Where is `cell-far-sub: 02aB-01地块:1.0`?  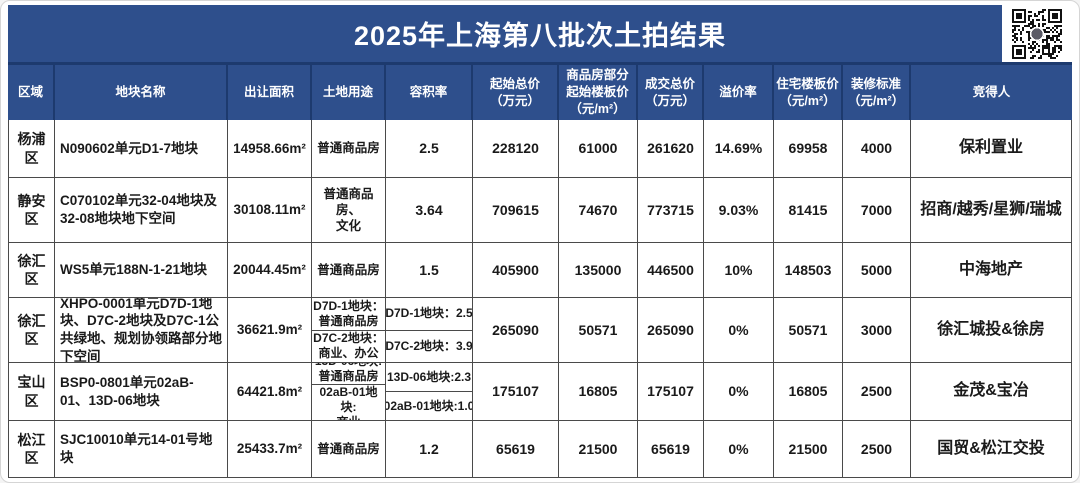
cell-far-sub: 02aB-01地块:1.0 is located at coordinates (429, 405).